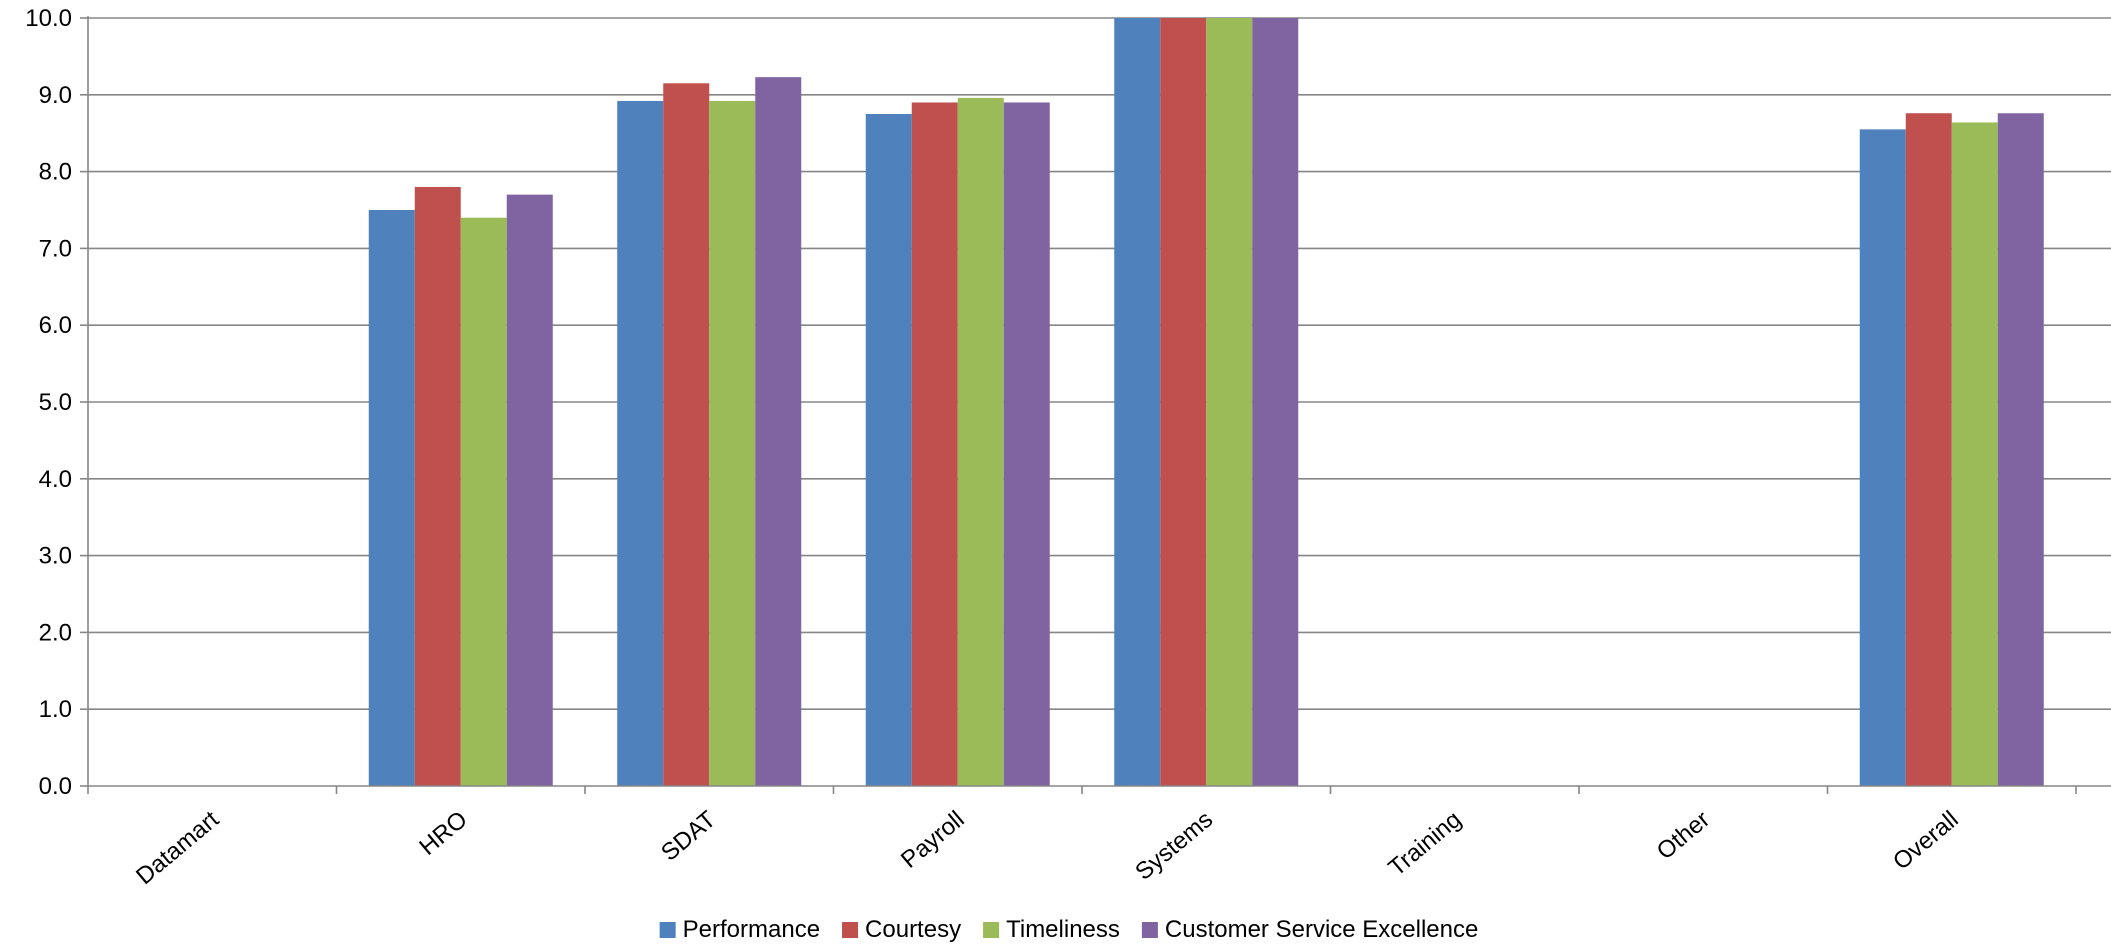 Image resolution: width=2111 pixels, height=952 pixels. Describe the element at coordinates (640, 443) in the screenshot. I see `bar-sdat-performance` at that location.